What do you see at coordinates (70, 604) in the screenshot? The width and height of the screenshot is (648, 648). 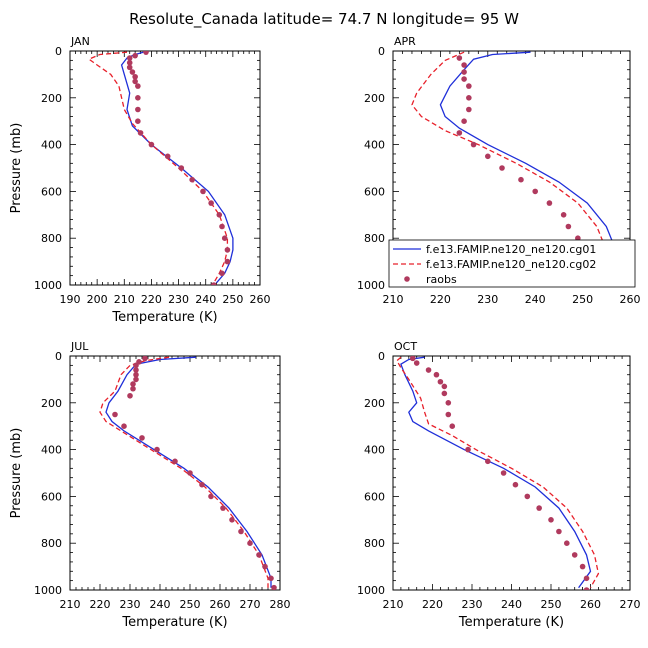 I see `x-tick-label: 210` at bounding box center [70, 604].